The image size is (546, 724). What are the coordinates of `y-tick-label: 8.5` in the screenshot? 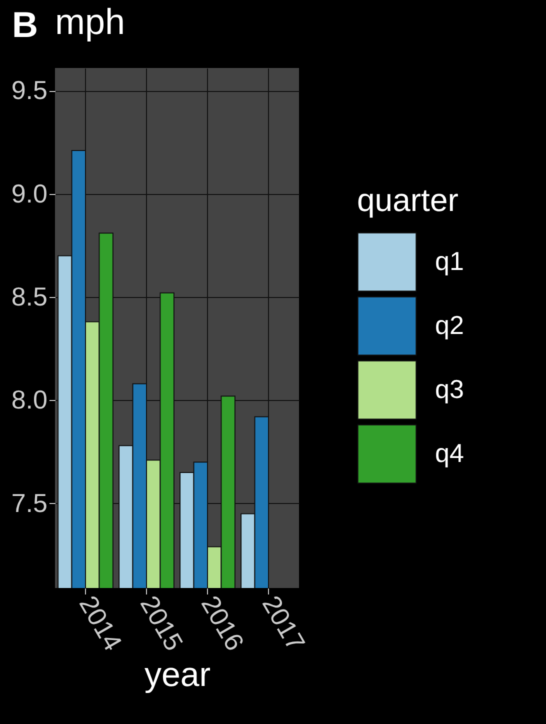 It's located at (29, 297).